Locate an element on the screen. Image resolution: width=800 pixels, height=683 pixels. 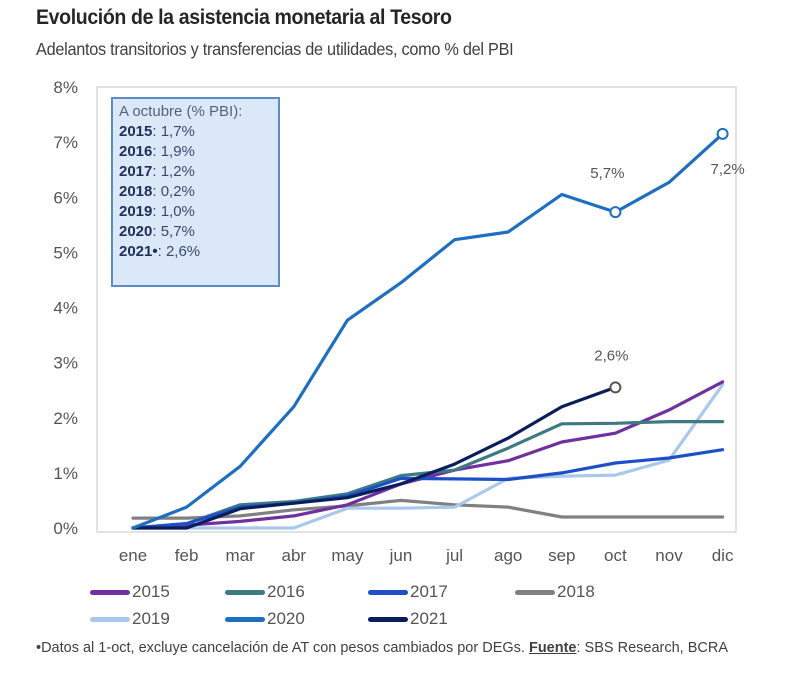
series-line-2017 is located at coordinates (428, 489).